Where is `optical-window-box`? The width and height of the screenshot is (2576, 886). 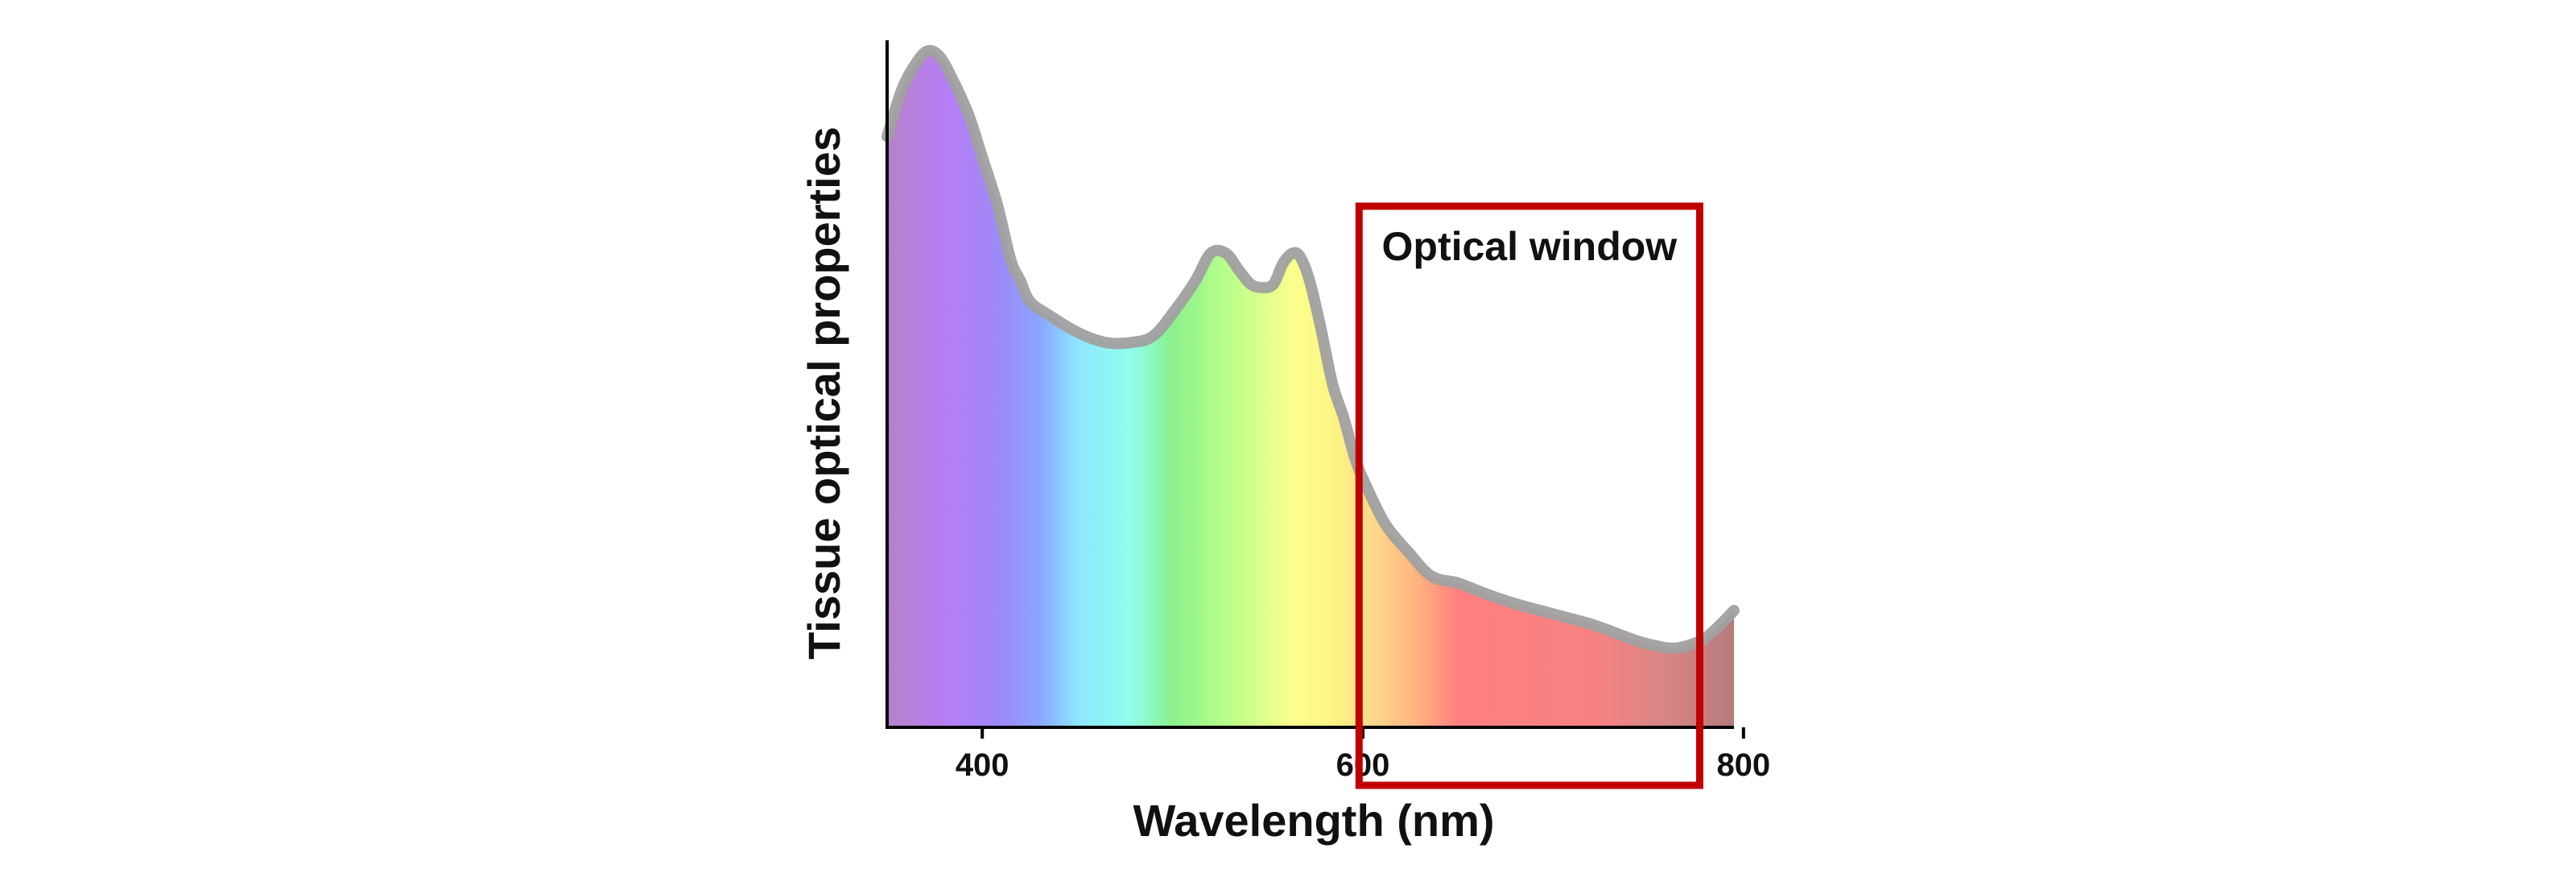 optical-window-box is located at coordinates (1529, 495).